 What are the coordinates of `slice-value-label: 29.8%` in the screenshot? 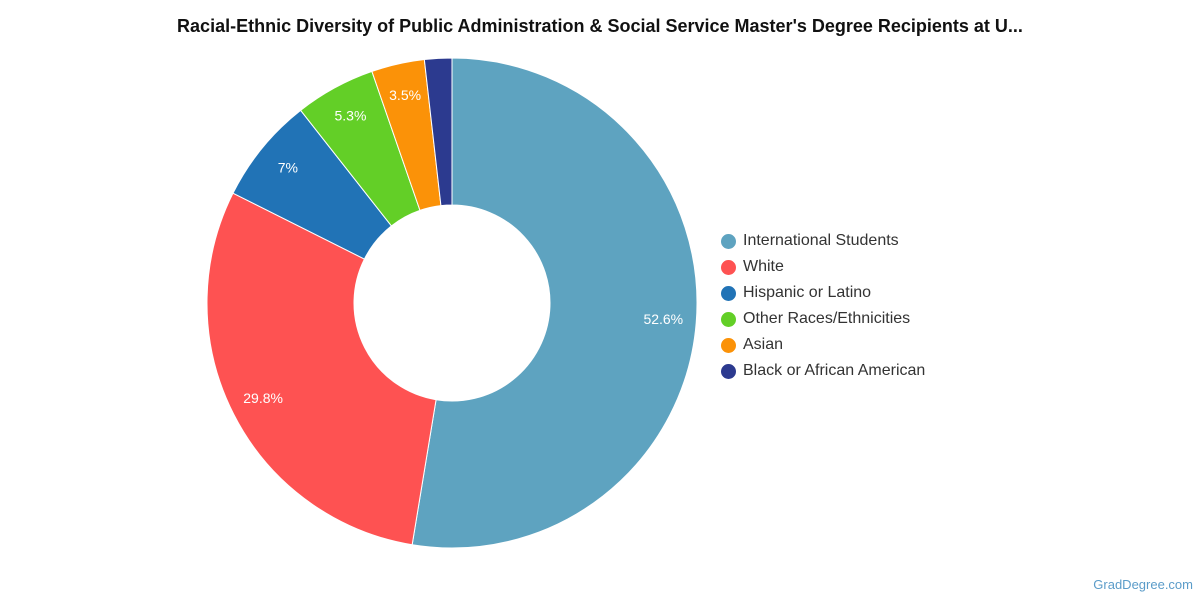 It's located at (263, 398).